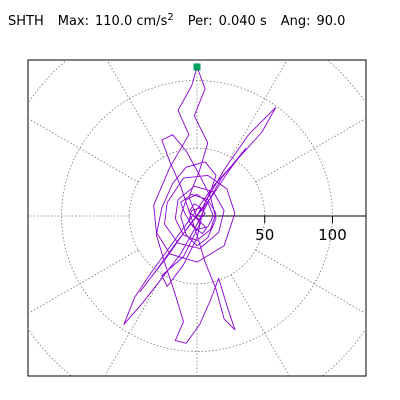  Describe the element at coordinates (114, 21) in the screenshot. I see `max-value: 110.0` at that location.